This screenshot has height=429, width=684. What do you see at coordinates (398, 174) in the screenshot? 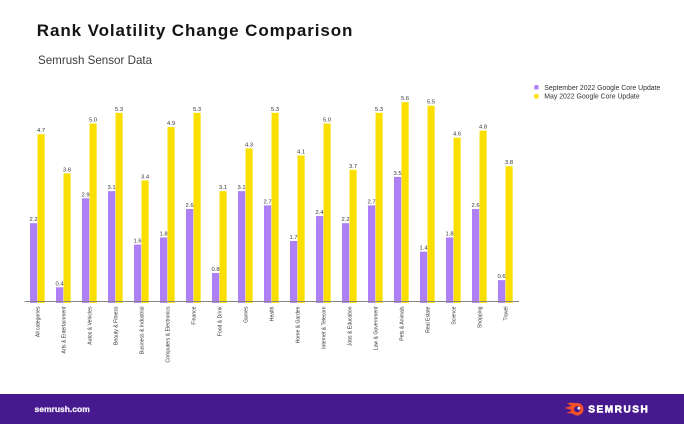
I see `svg-text: 3.5` at bounding box center [398, 174].